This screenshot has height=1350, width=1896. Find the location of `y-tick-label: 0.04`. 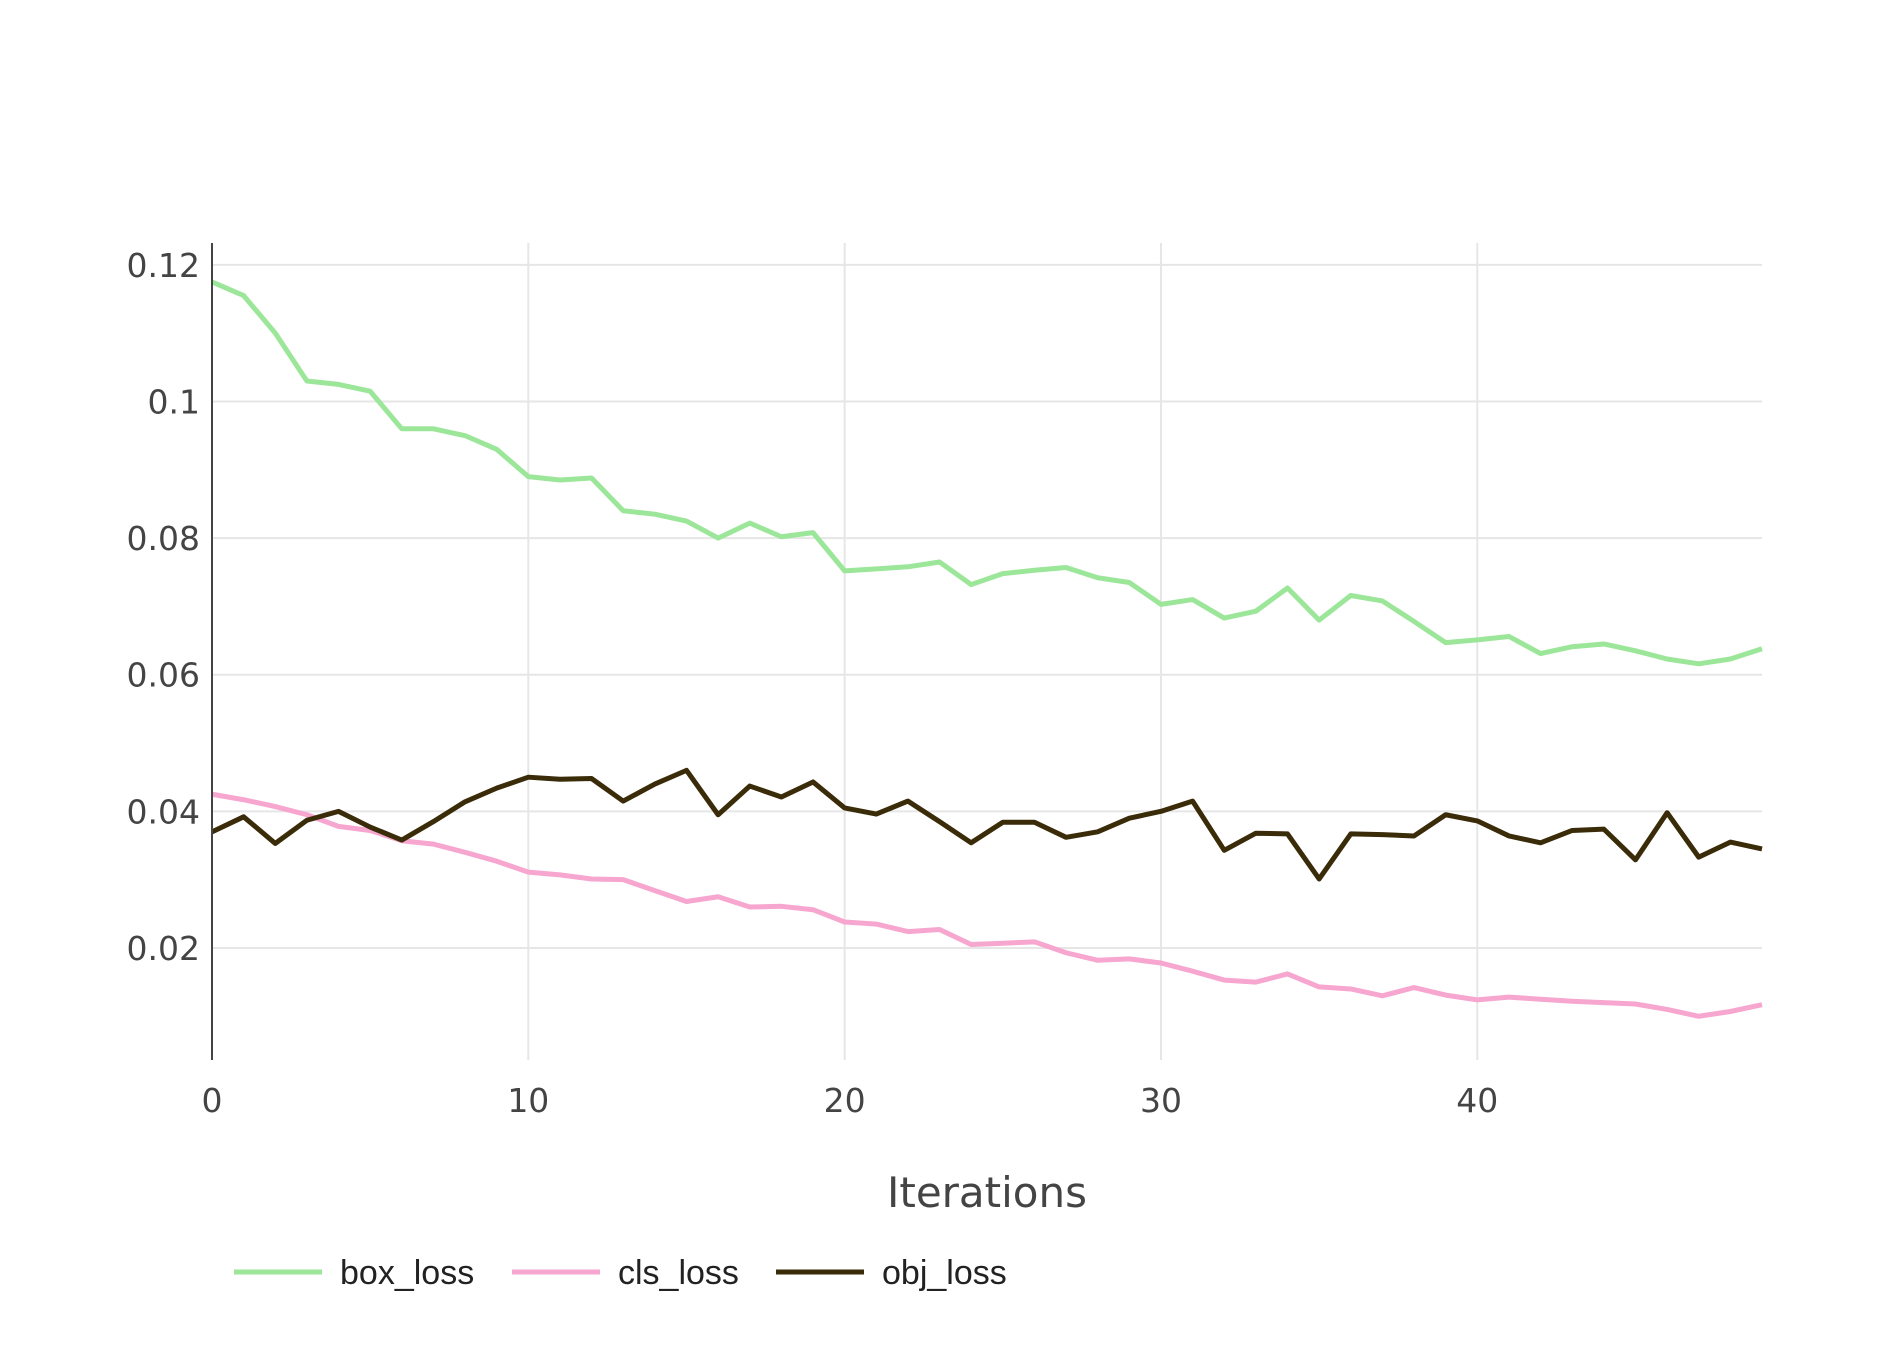

y-tick-label: 0.04 is located at coordinates (163, 811).